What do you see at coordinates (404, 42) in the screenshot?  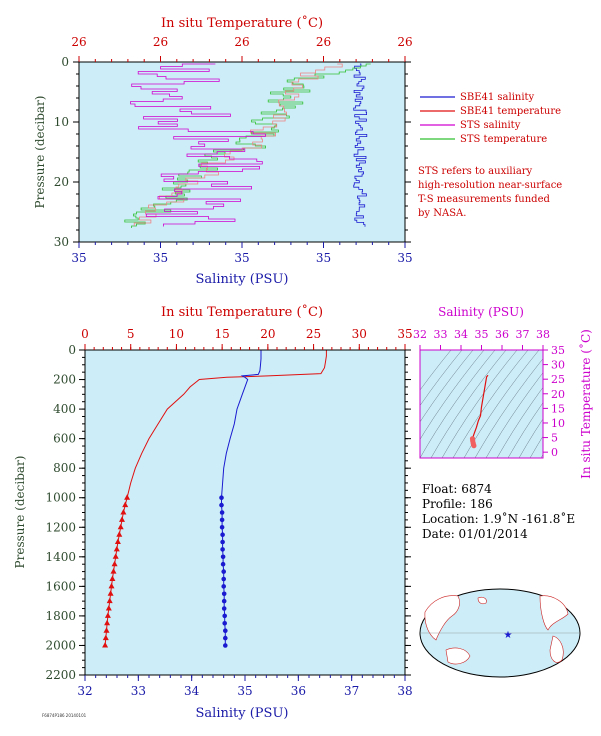 I see `ns-top-tick-label: 26` at bounding box center [404, 42].